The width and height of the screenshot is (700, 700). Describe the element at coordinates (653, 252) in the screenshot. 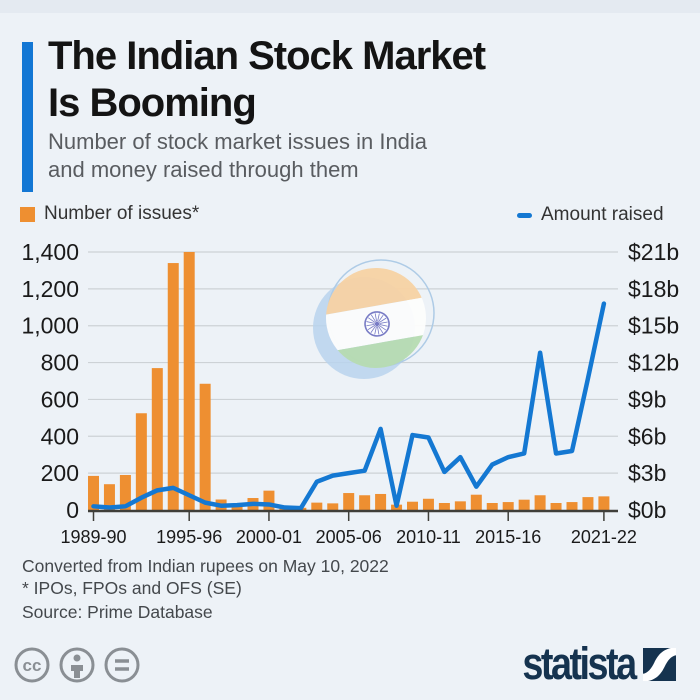

I see `right-axis-tick-label: $21b` at that location.